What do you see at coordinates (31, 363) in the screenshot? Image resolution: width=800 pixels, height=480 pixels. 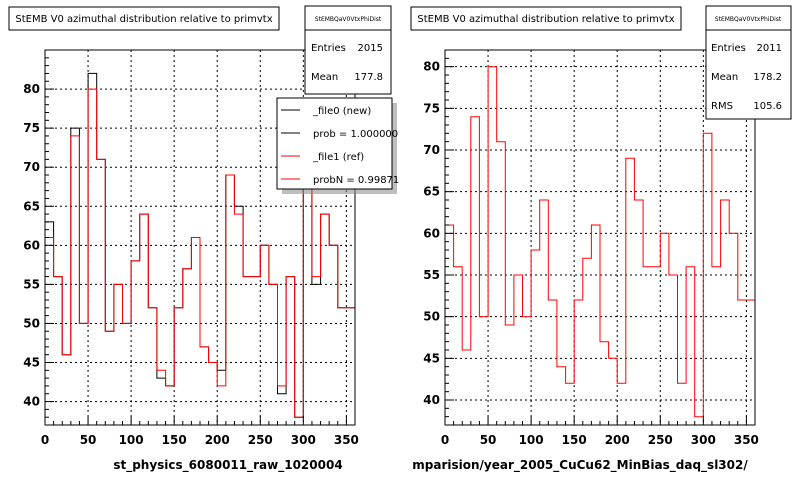 I see `left-y-tick-label-45: 45` at bounding box center [31, 363].